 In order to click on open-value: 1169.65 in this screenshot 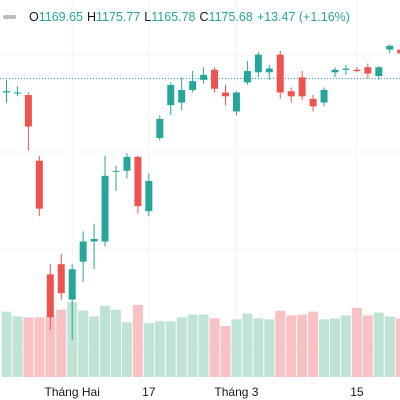, I will do `click(60, 17)`.